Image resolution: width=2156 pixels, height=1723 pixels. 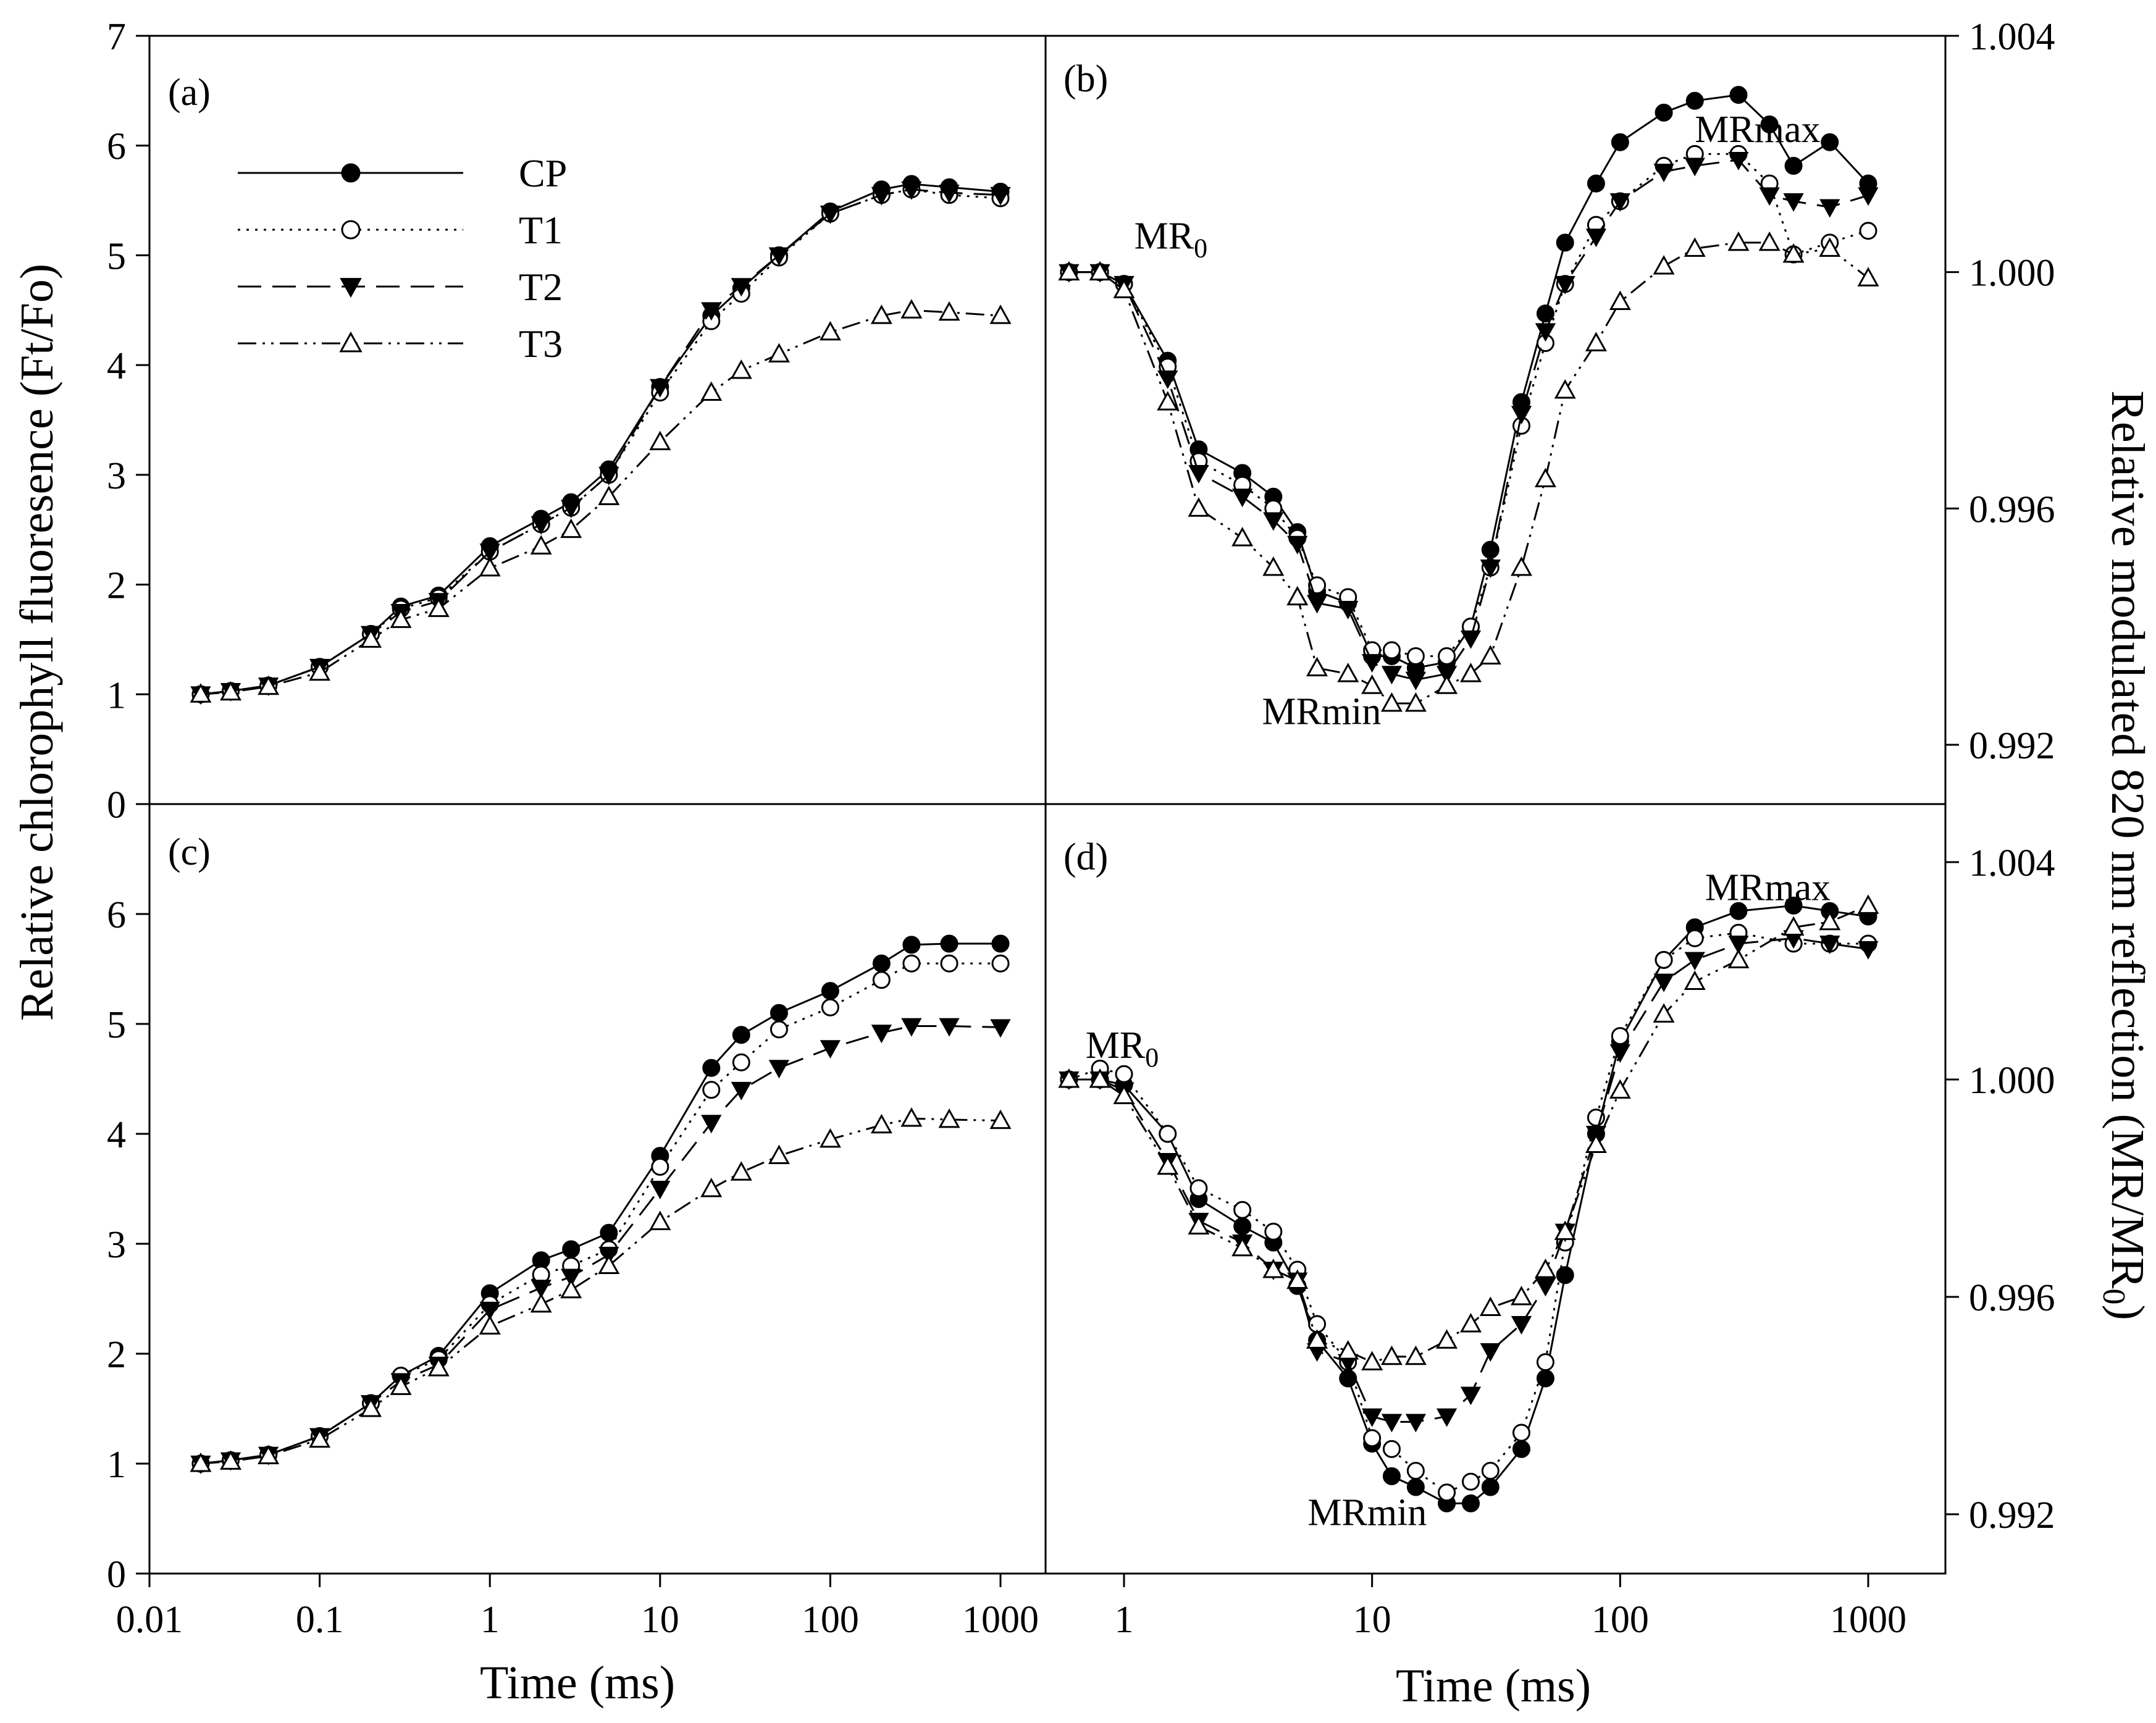 What do you see at coordinates (1322, 712) in the screenshot?
I see `annotation: MRmin` at bounding box center [1322, 712].